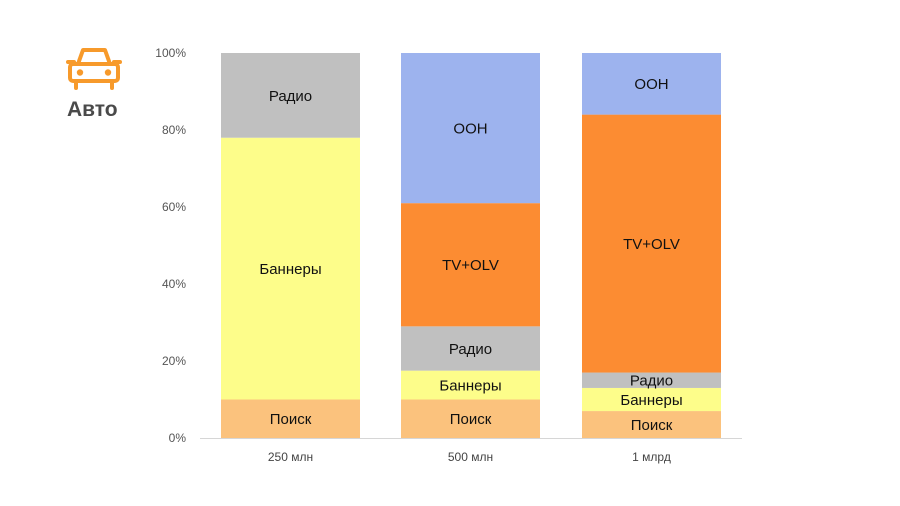  What do you see at coordinates (651, 457) in the screenshot?
I see `x-tick-label: 1 млрд` at bounding box center [651, 457].